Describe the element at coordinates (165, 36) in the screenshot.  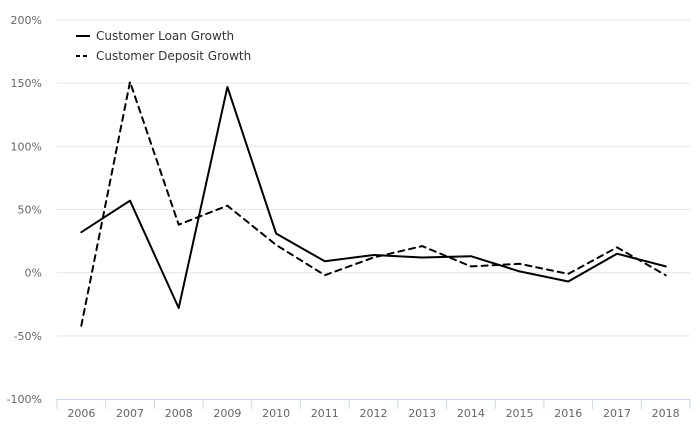
I see `legend-label: Customer Loan Growth` at that location.